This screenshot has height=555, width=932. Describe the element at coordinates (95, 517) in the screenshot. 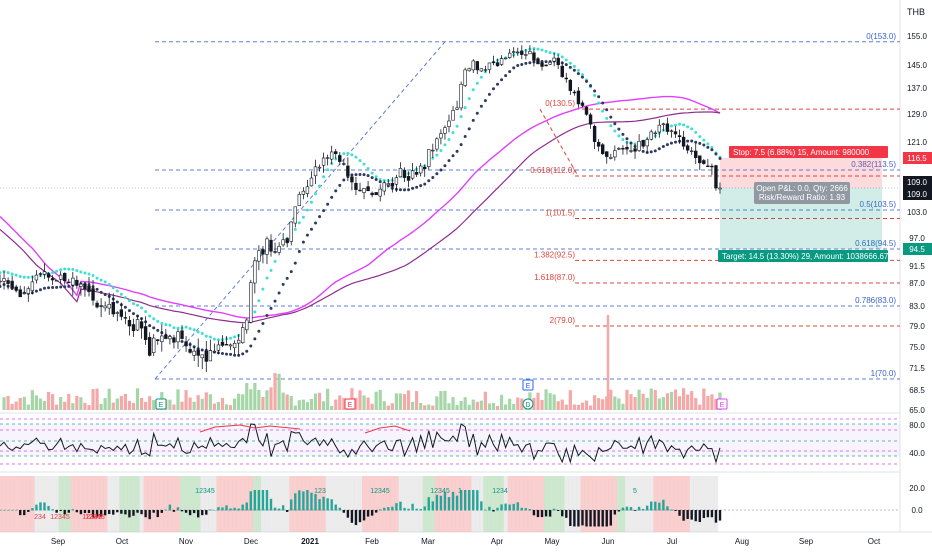

I see `td-count-label: 12345` at that location.